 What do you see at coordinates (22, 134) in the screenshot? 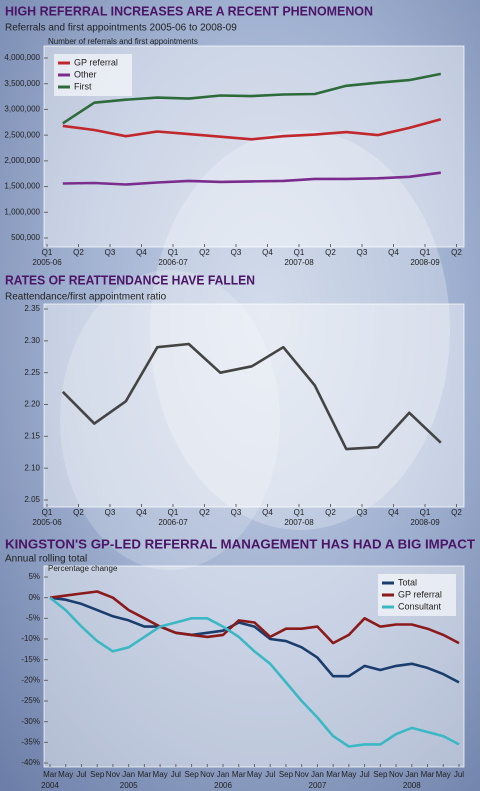
I see `y-tick-label: 2,500,000` at bounding box center [22, 134].